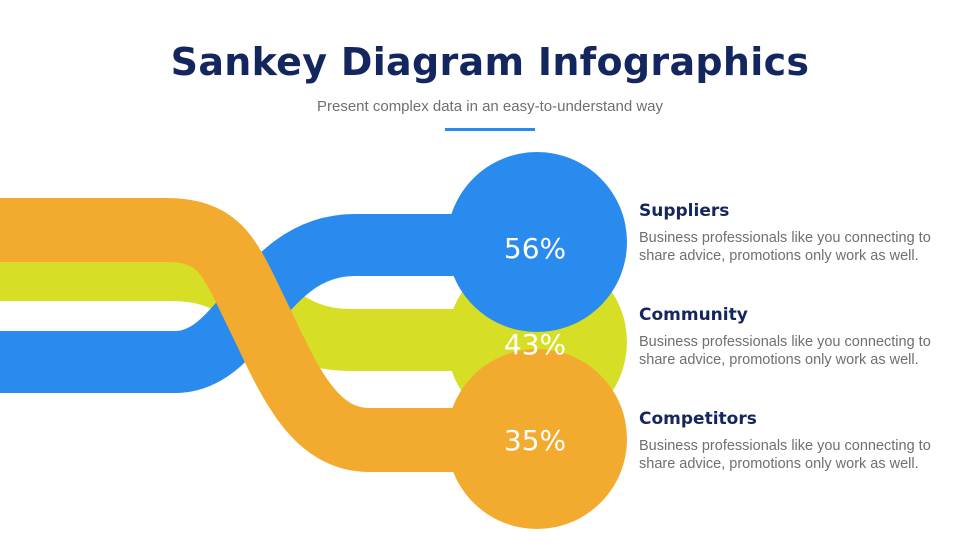  I want to click on community-label: Community, so click(693, 315).